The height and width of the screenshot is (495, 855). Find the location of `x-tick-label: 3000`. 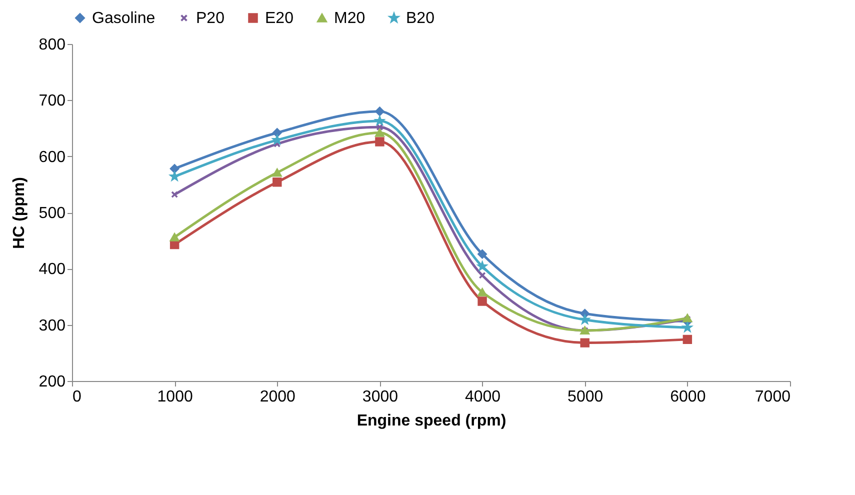

x-tick-label: 3000 is located at coordinates (380, 397).